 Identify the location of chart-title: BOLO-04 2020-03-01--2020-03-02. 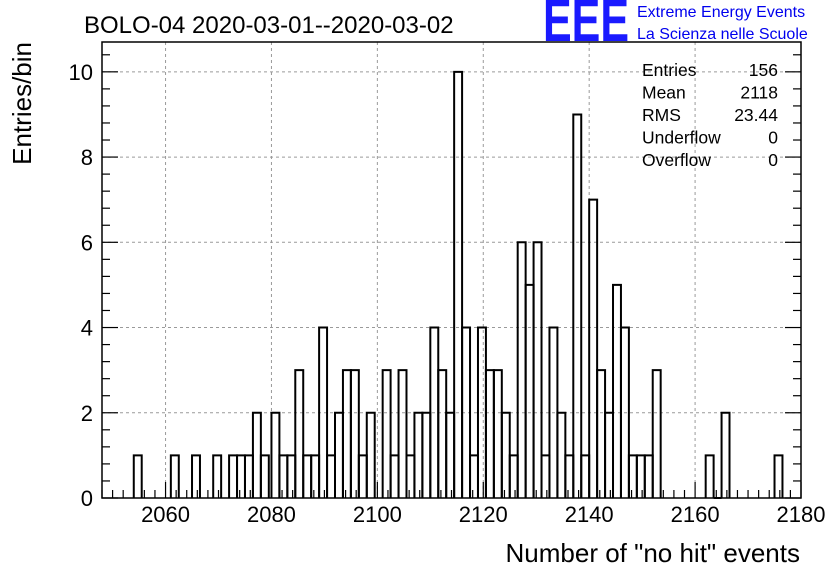
(269, 25).